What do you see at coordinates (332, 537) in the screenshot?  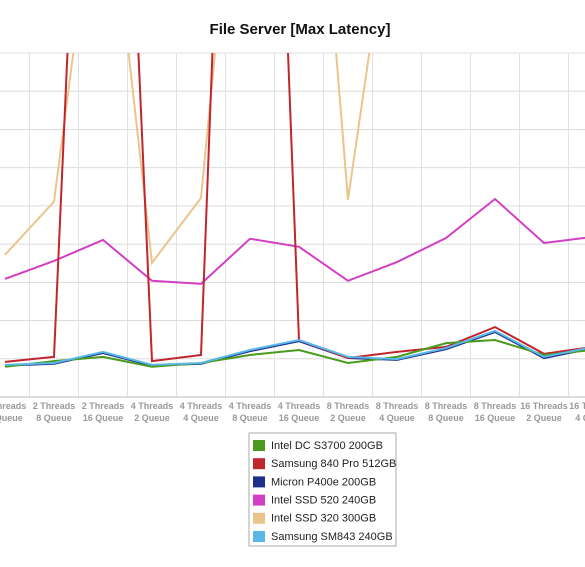 I see `legend-label: Samsung SM843 240GB` at bounding box center [332, 537].